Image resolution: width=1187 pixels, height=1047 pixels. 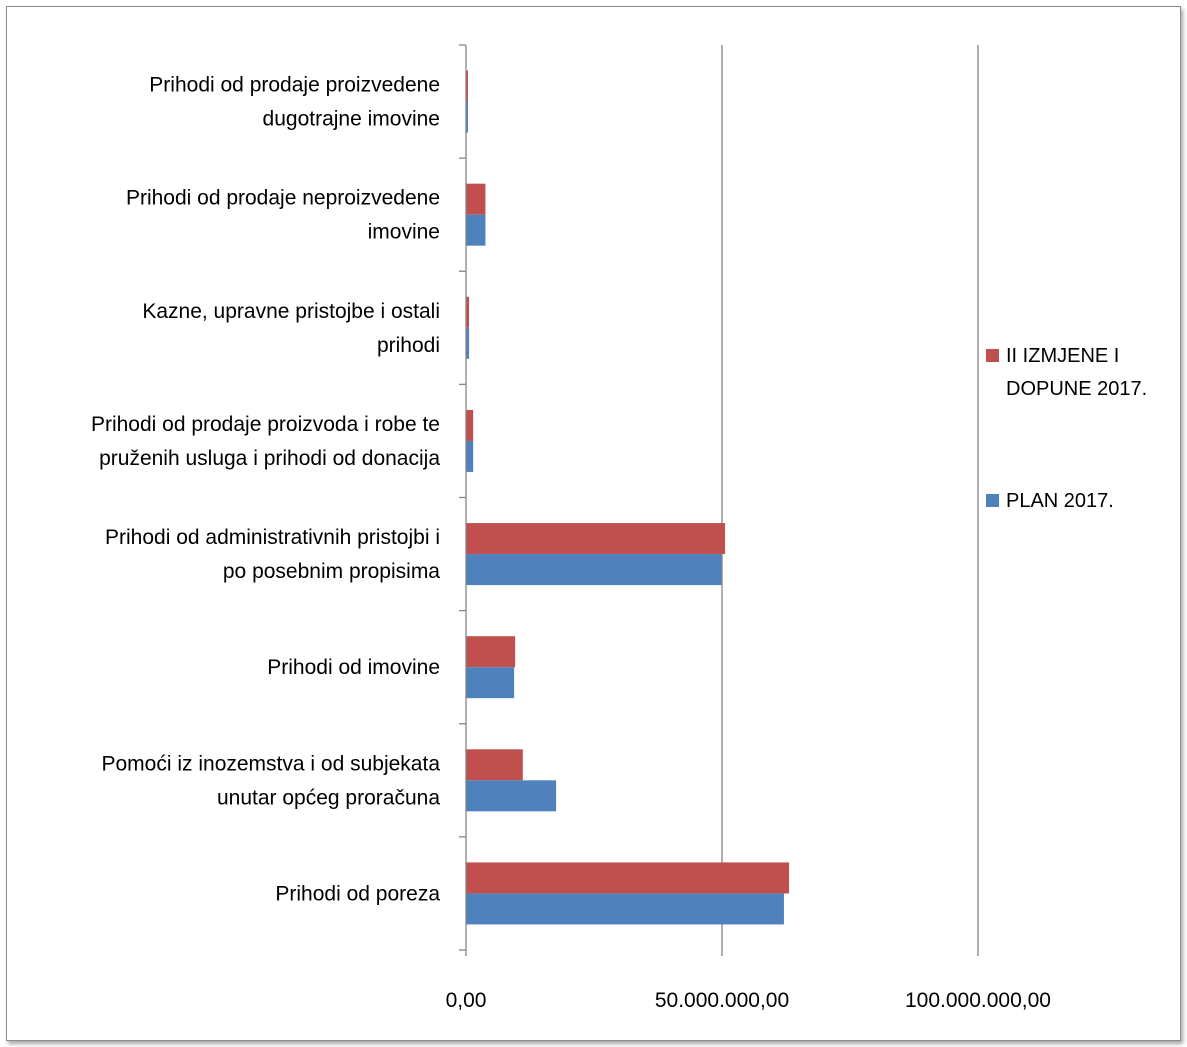 What do you see at coordinates (351, 119) in the screenshot?
I see `category-label-7-line-1: dugotrajne imovine` at bounding box center [351, 119].